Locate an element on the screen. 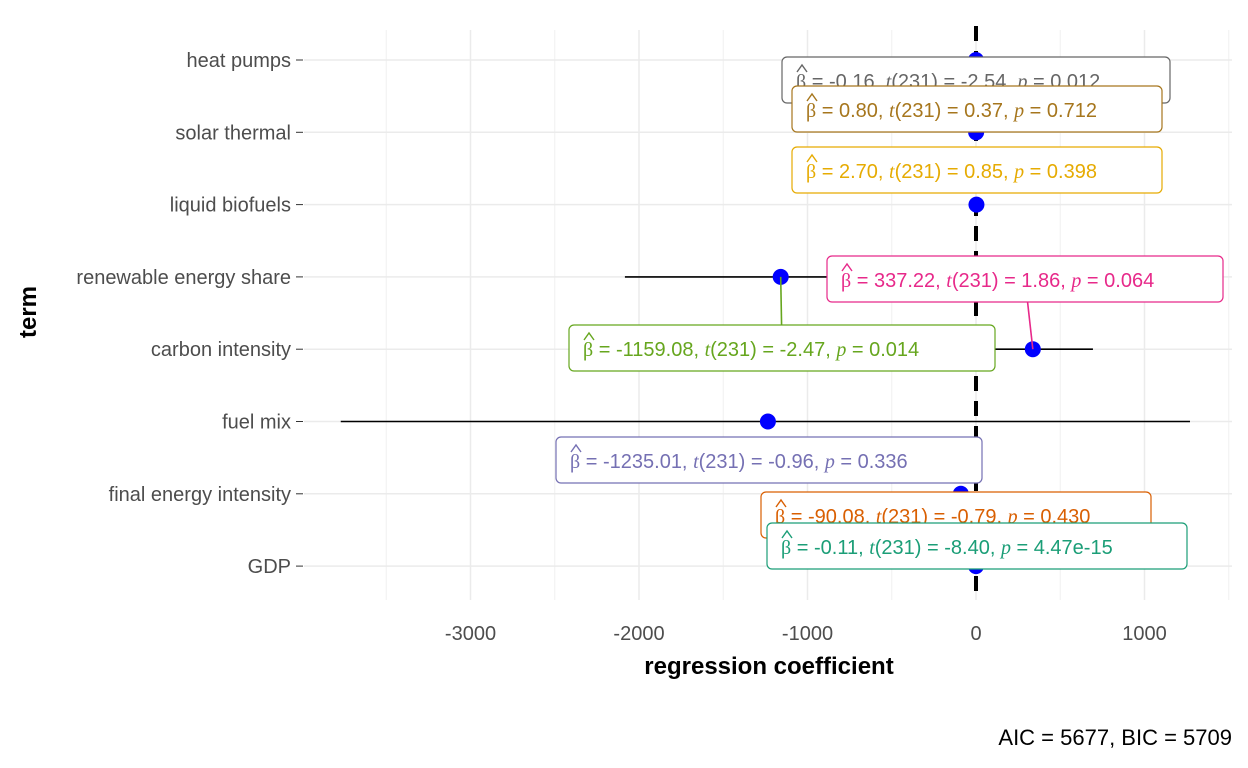 The image size is (1248, 768). label-part: = 0.014 is located at coordinates (882, 350).